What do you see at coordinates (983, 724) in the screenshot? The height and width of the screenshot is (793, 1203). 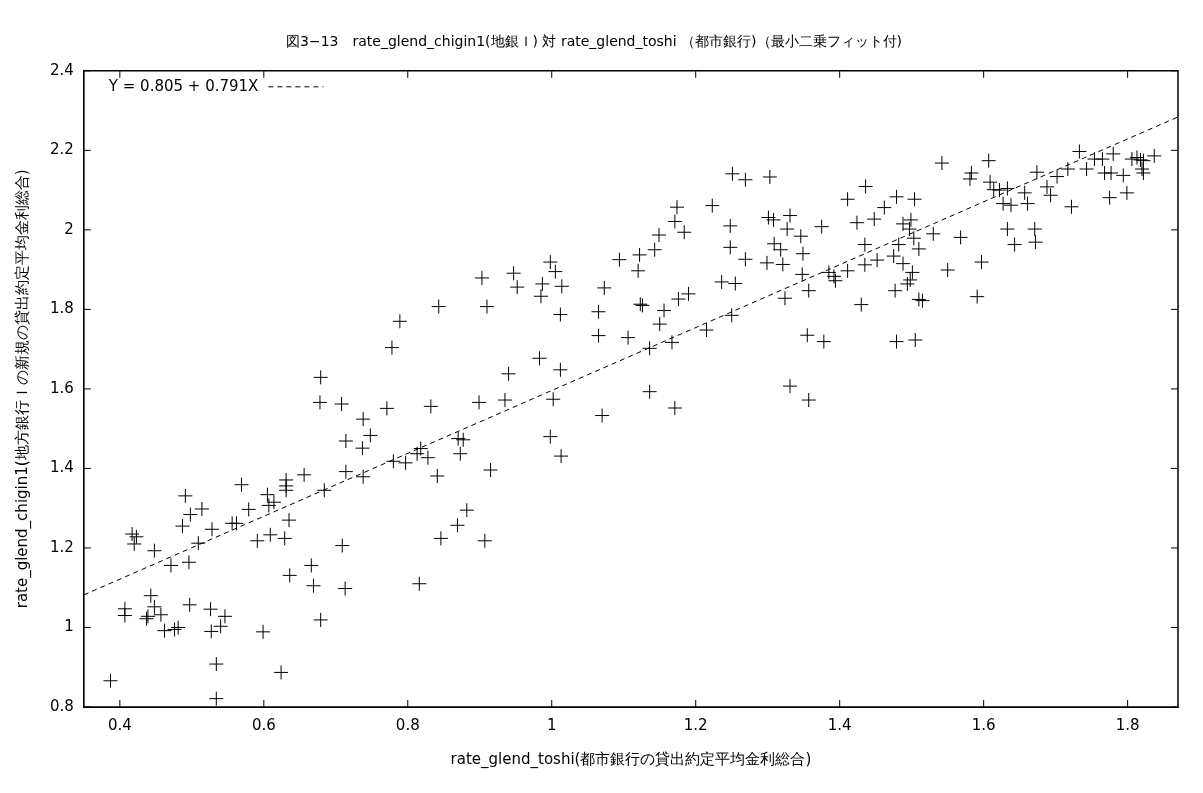 I see `x-tick-label: 1.6` at bounding box center [983, 724].